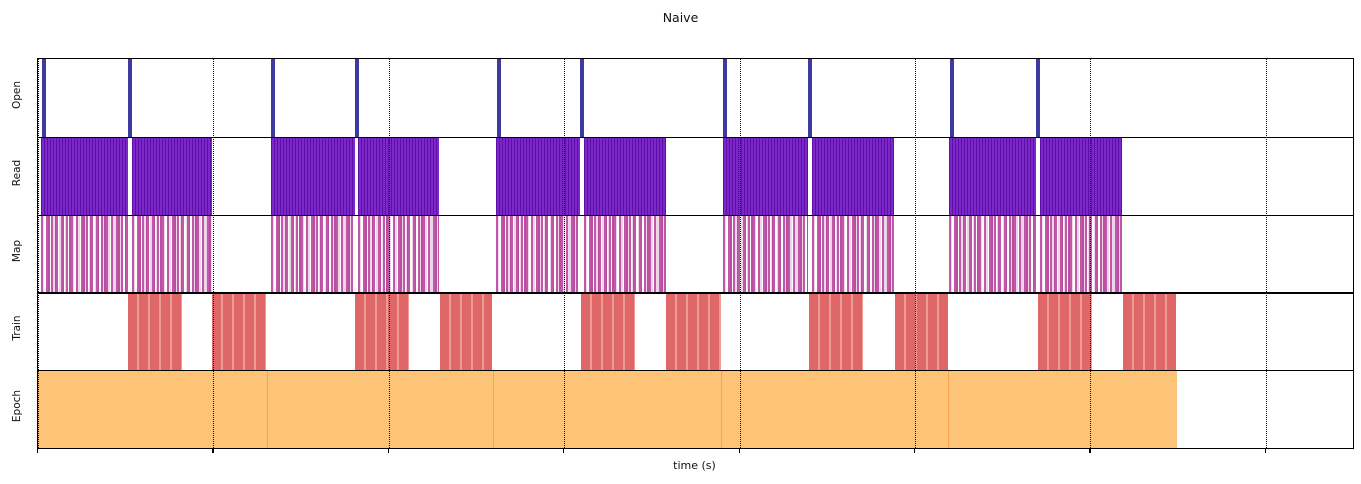 The image size is (1361, 484). Describe the element at coordinates (17, 250) in the screenshot. I see `y-axis-label-map: Map` at that location.